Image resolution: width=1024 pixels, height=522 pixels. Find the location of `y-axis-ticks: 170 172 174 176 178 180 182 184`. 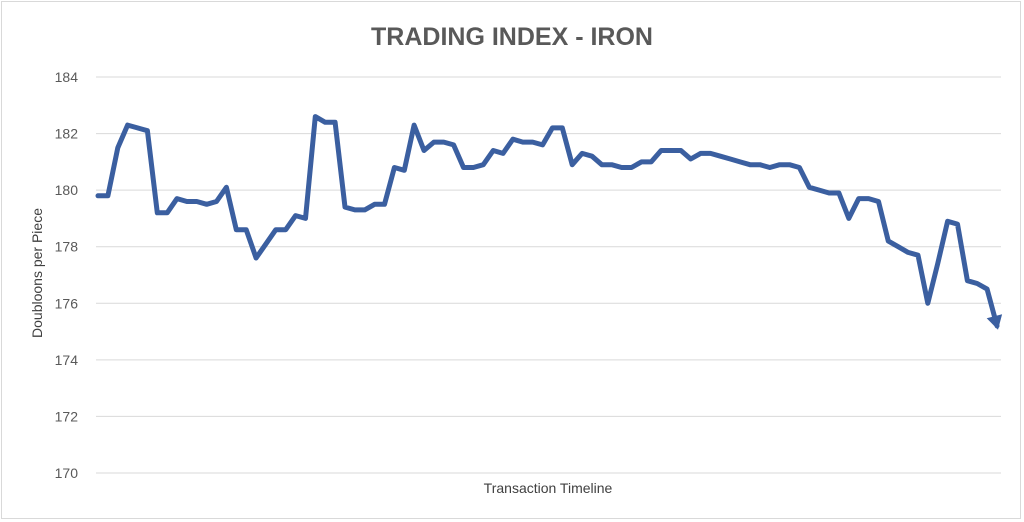

y-axis-ticks: 170 172 174 176 178 180 182 184 is located at coordinates (67, 275).